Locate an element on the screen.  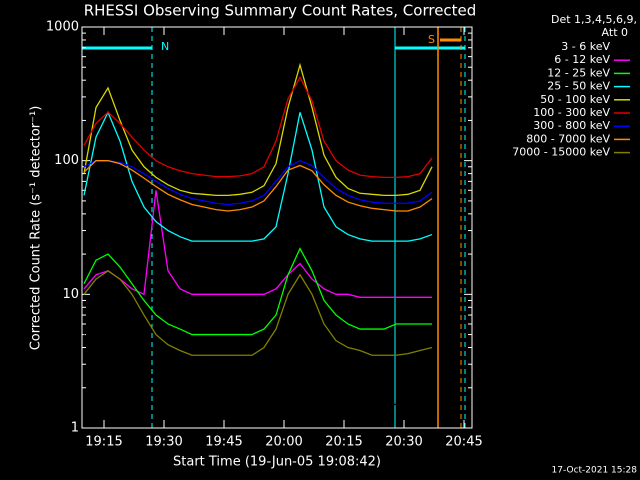
x-tick-label: 20:00 is located at coordinates (283, 442).